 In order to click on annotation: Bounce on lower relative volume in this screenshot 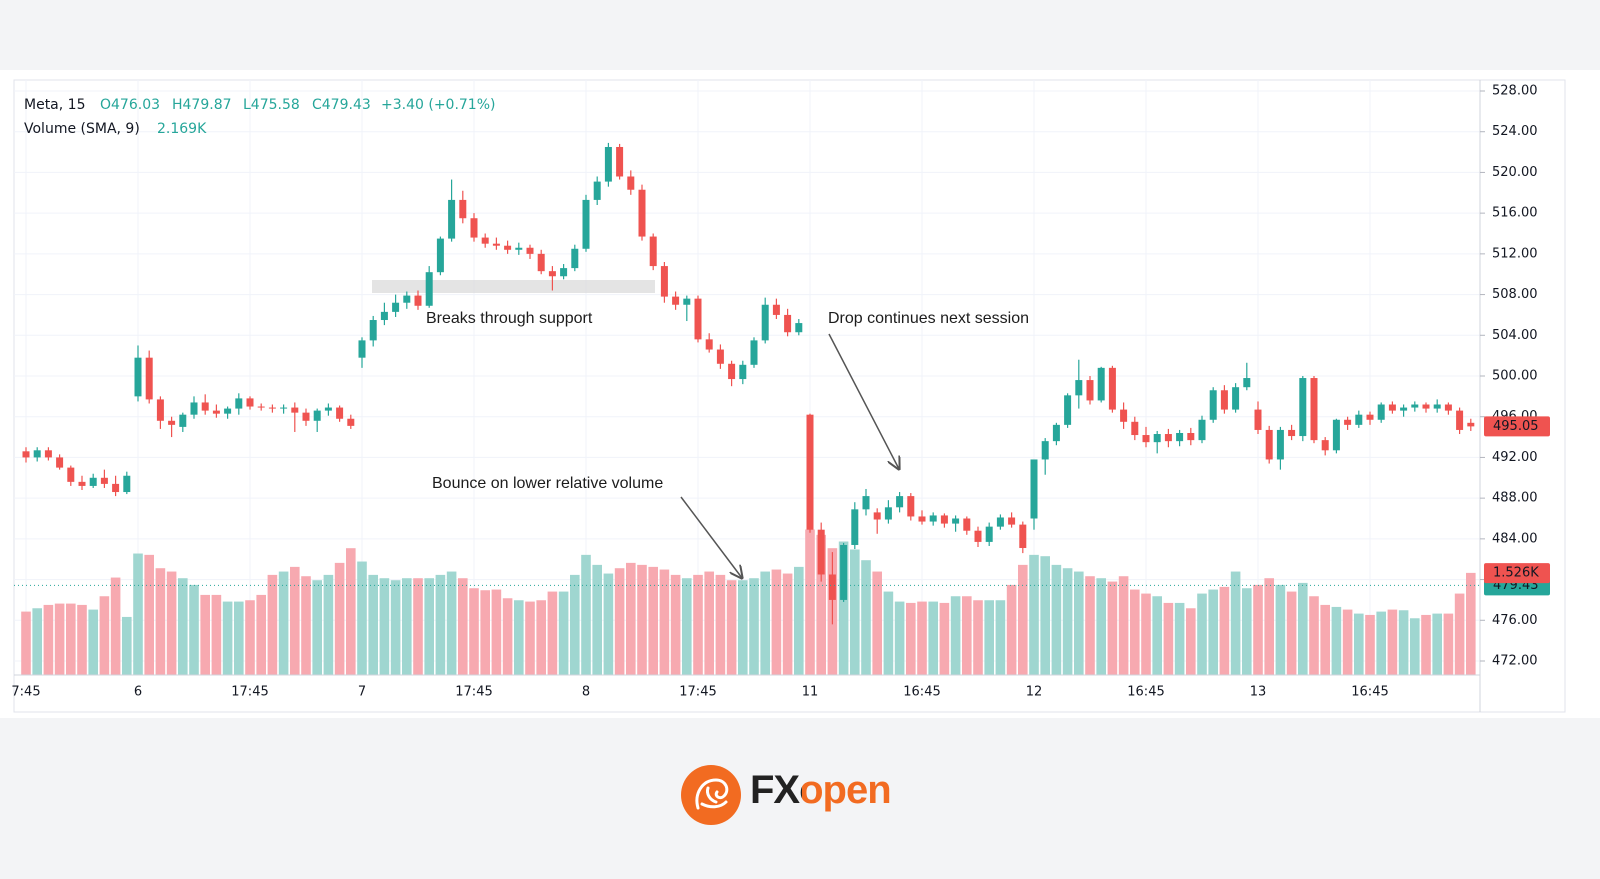, I will do `click(547, 483)`.